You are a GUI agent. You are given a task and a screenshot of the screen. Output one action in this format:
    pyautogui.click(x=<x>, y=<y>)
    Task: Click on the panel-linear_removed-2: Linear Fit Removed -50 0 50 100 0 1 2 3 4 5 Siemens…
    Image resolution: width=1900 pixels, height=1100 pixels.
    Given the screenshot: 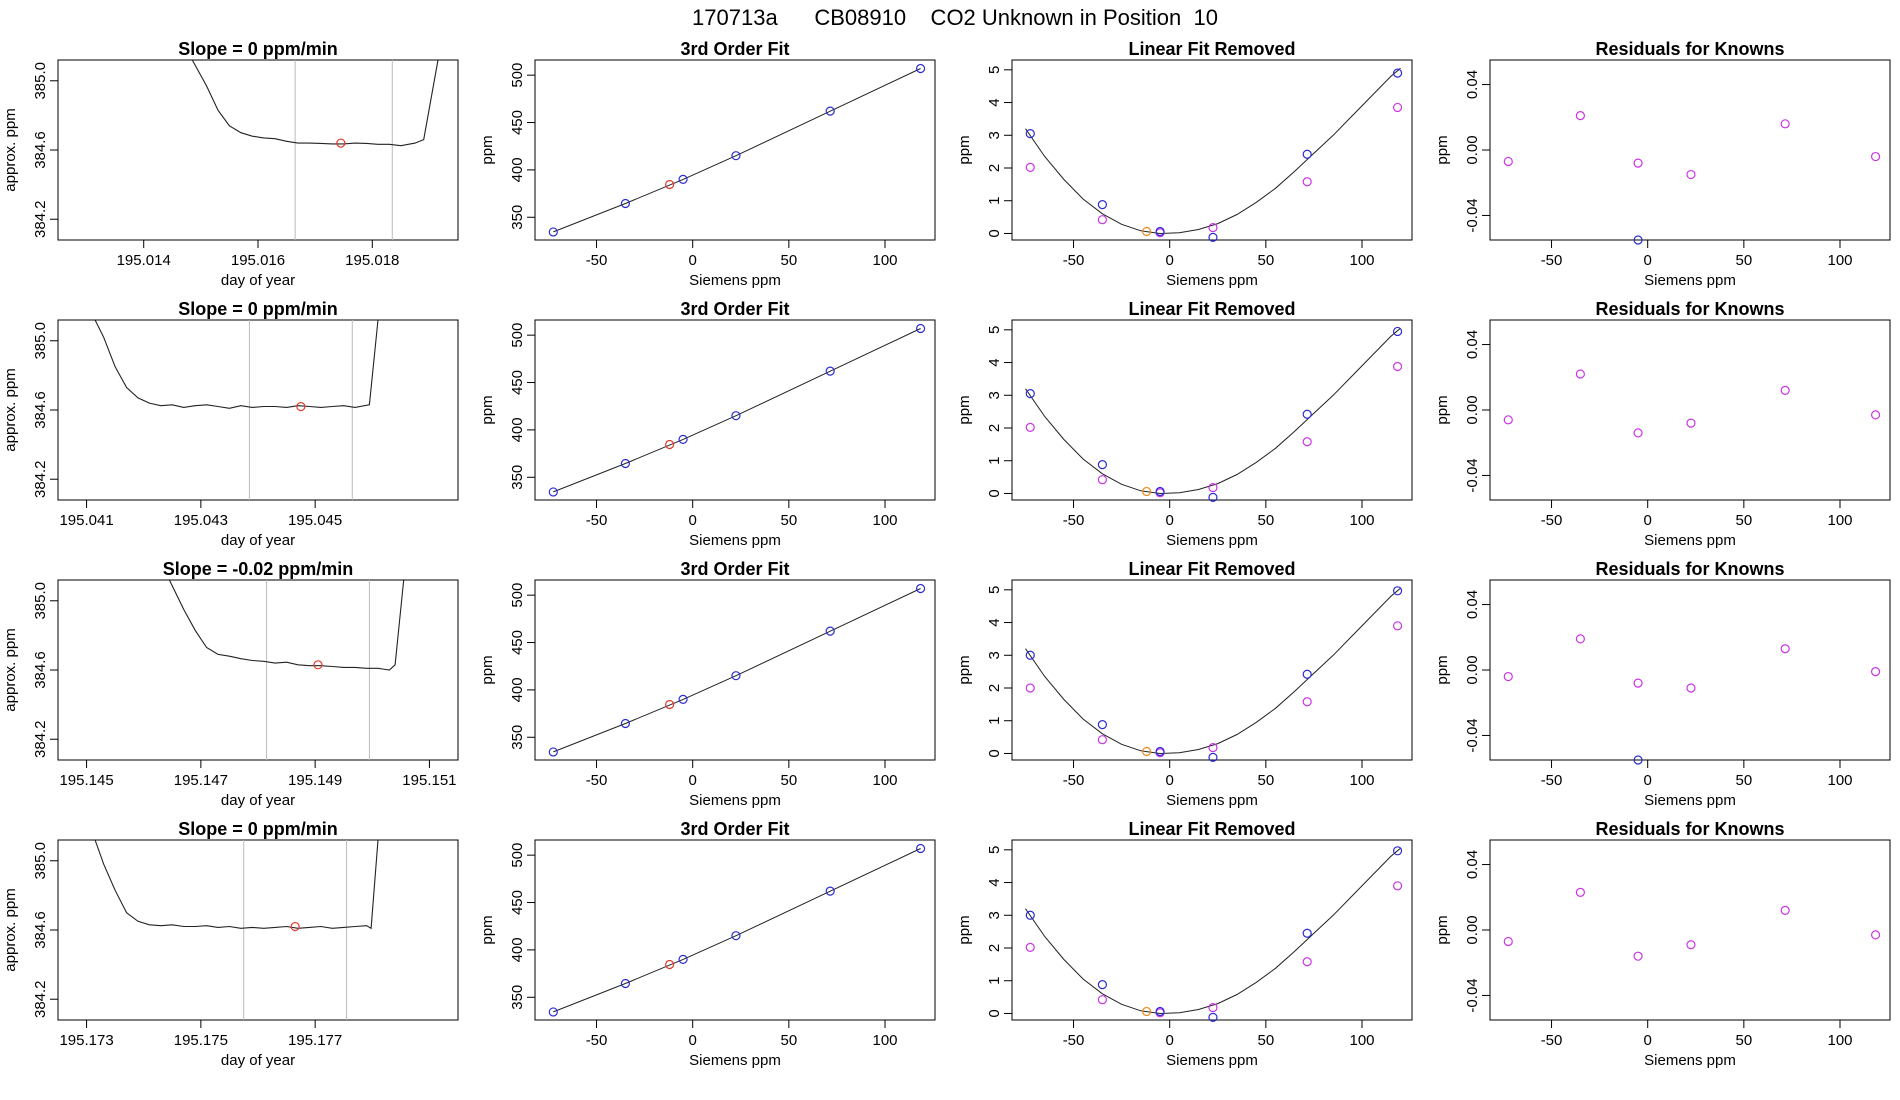 What is the action you would take?
    pyautogui.click(x=1184, y=424)
    